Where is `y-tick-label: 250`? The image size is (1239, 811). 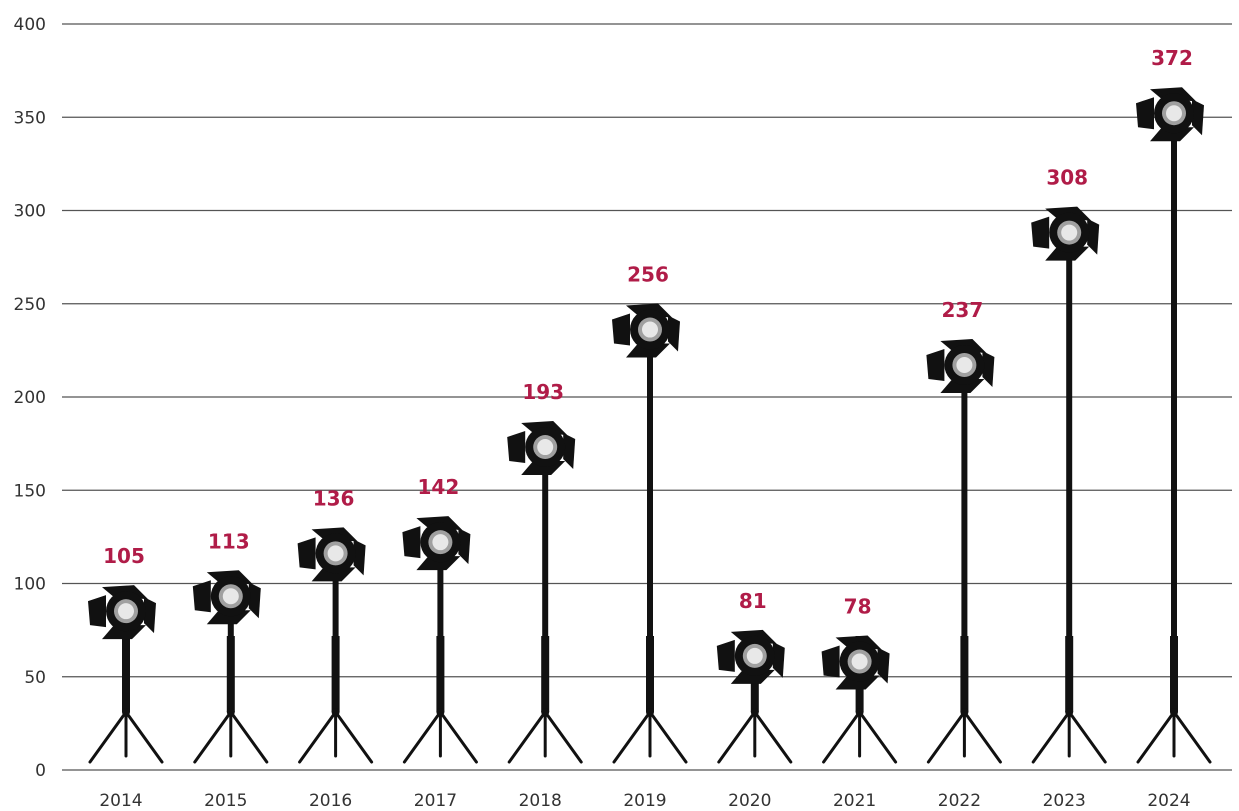
y-tick-label: 250 is located at coordinates (30, 305).